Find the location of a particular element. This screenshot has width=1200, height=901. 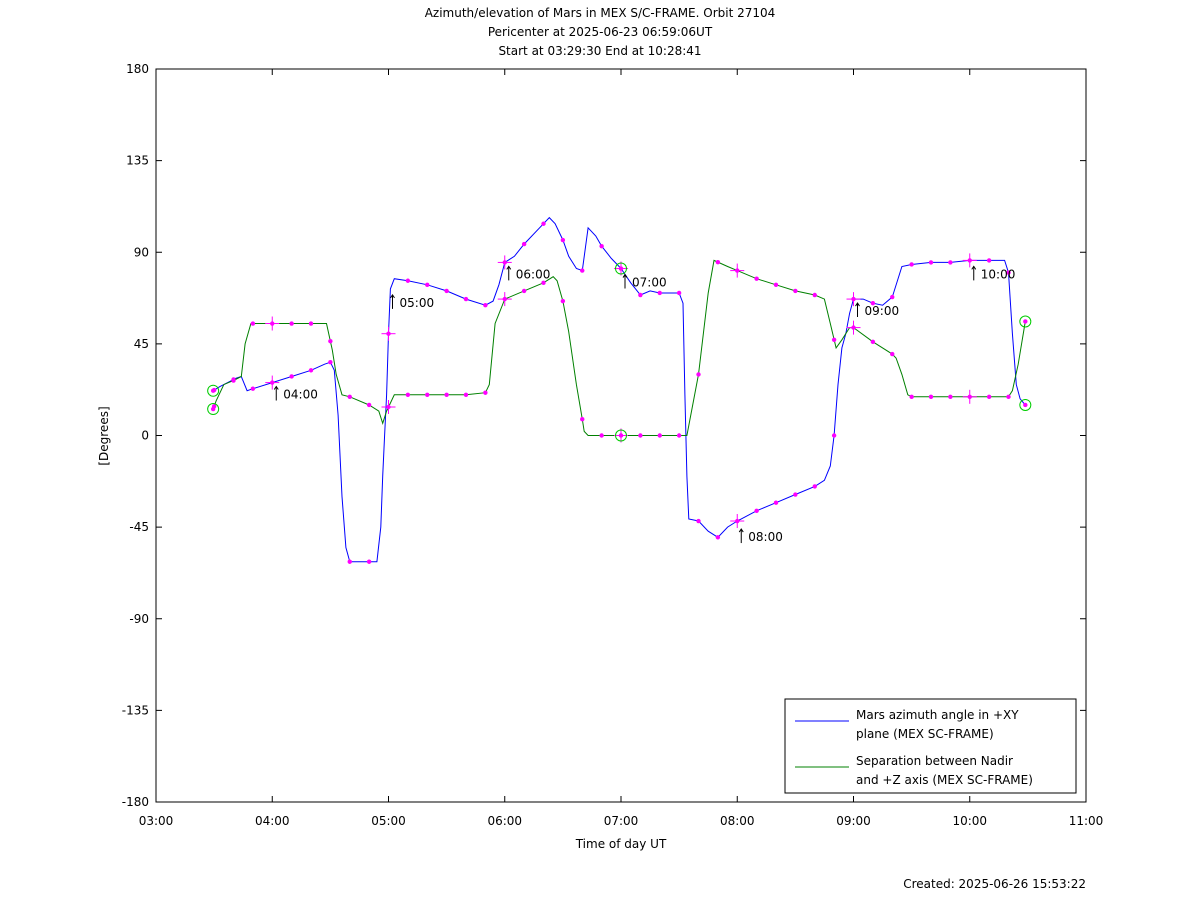

annotation-label: 09:00 is located at coordinates (882, 311).